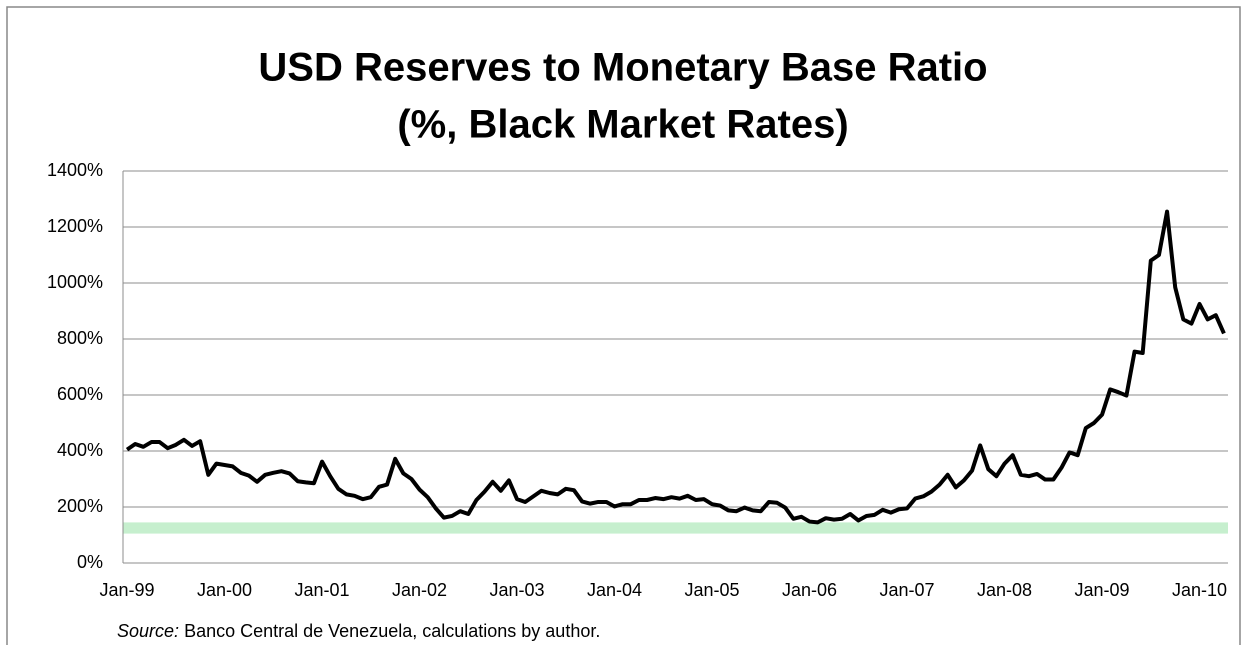  Describe the element at coordinates (80, 338) in the screenshot. I see `y-tick-label: 800%` at that location.